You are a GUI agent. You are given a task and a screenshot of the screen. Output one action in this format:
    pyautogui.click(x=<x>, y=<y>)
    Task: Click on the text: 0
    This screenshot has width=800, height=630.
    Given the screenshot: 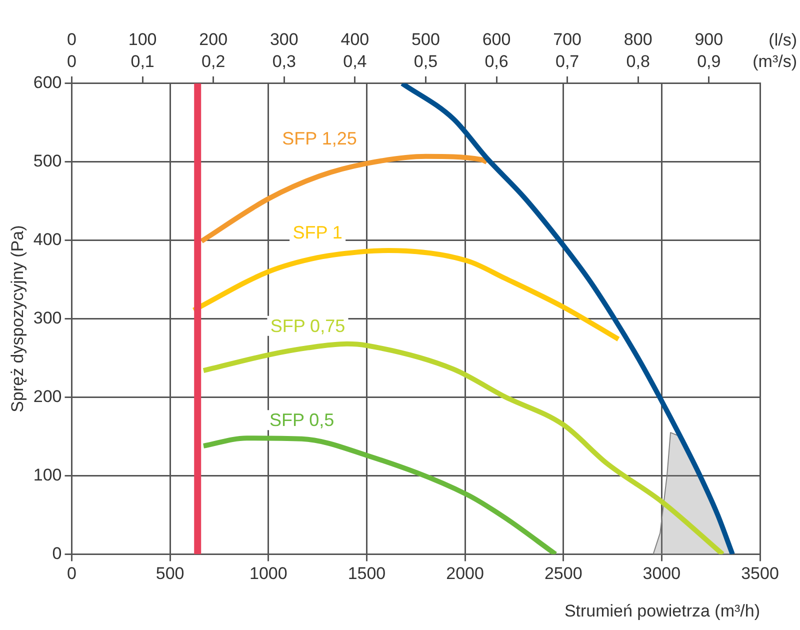 What is the action you would take?
    pyautogui.click(x=71, y=61)
    